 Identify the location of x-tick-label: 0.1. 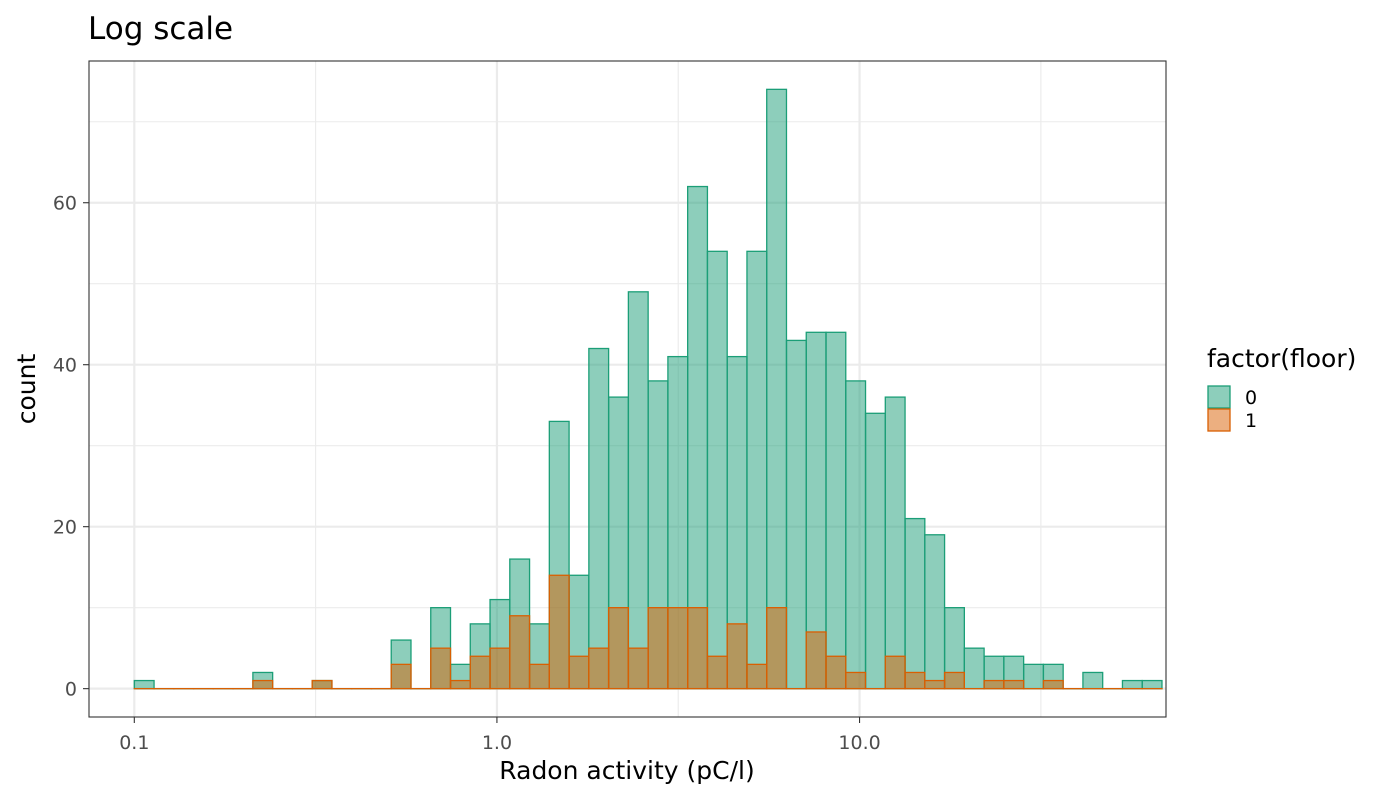
(134, 743).